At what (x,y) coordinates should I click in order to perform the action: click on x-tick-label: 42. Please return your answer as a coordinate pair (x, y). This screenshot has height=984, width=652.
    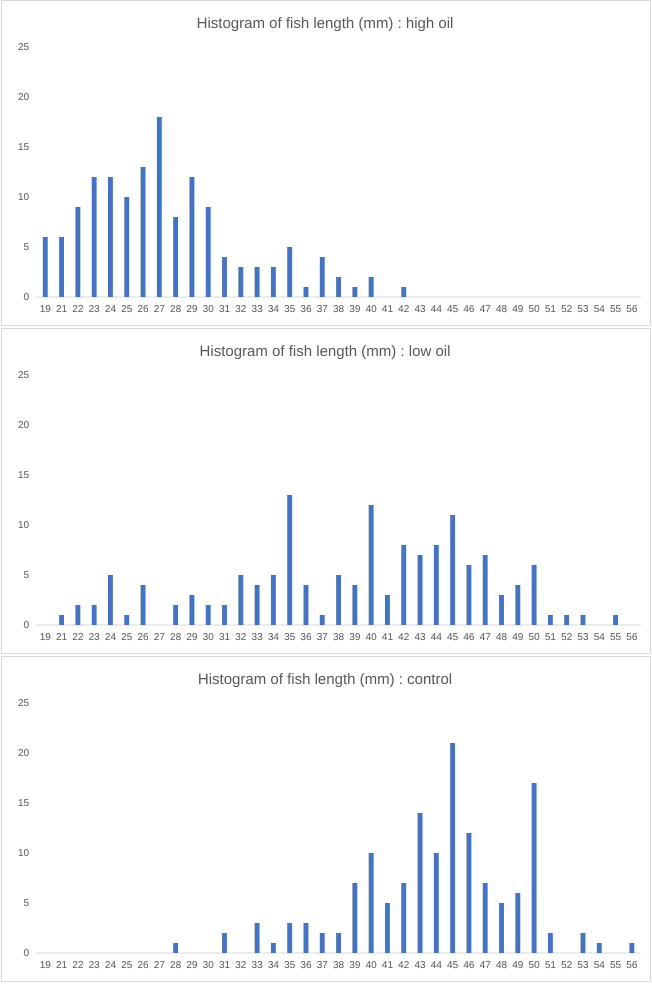
    Looking at the image, I should click on (404, 637).